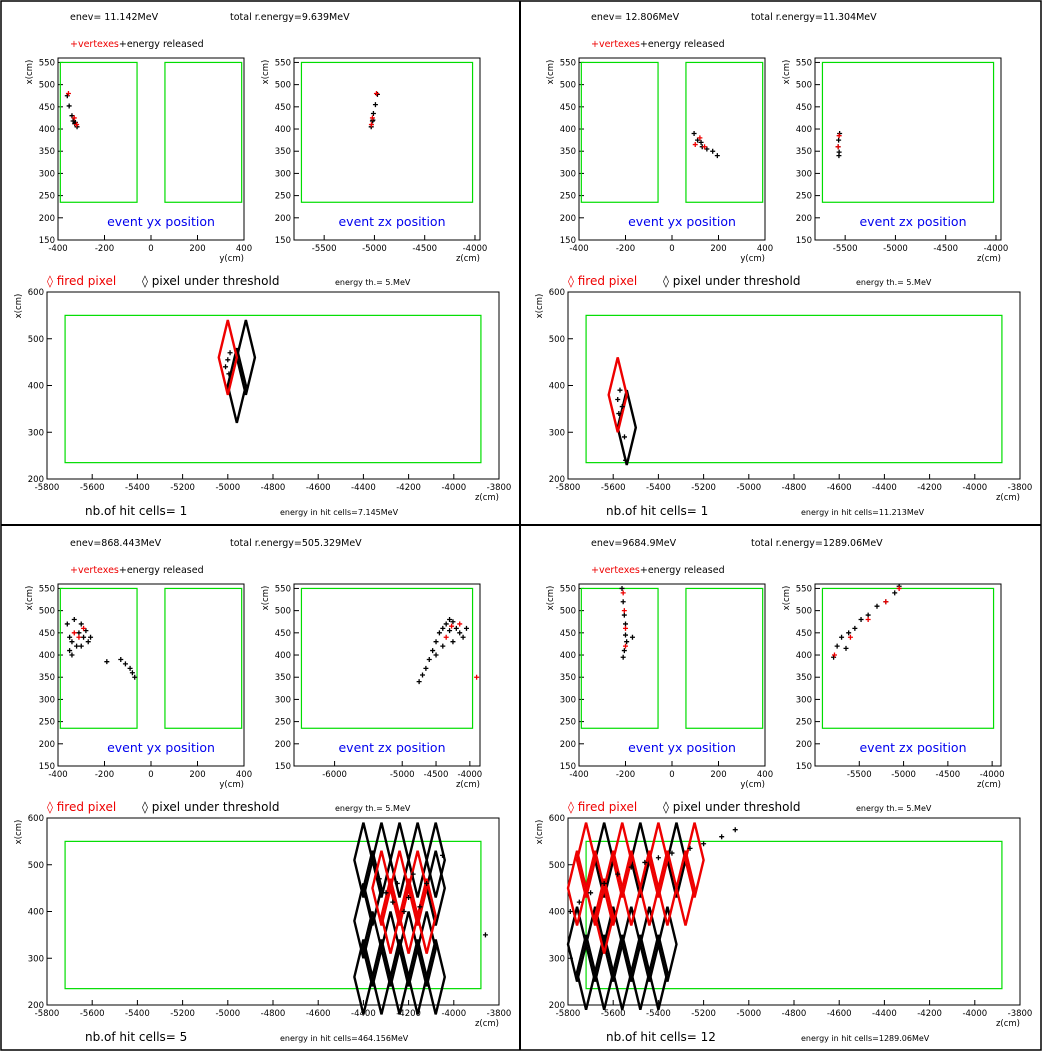 This screenshot has width=1042, height=1051. Describe the element at coordinates (318, 1014) in the screenshot. I see `x-tick-label: -4600` at that location.